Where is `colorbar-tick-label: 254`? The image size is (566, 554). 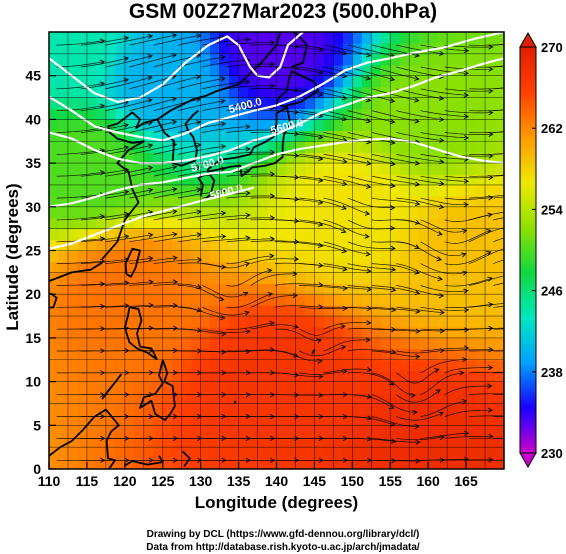 colorbar-tick-label: 254 is located at coordinates (552, 209).